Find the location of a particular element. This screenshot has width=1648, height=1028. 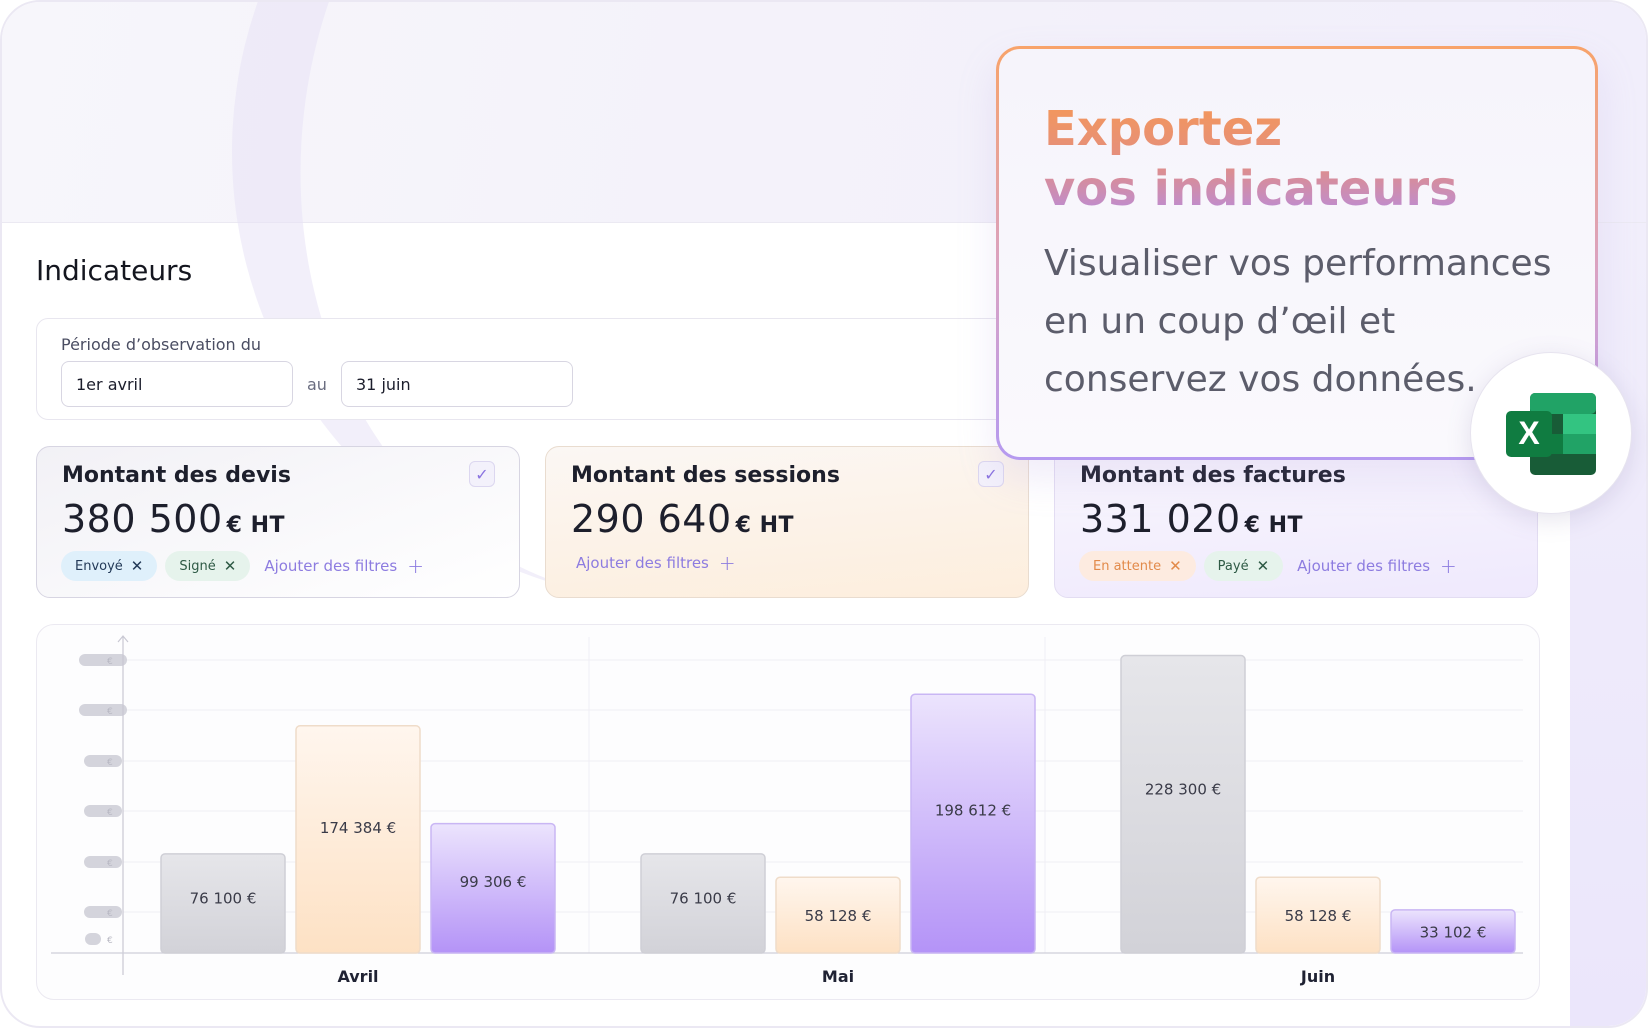

bar-value-label: 33 102 € is located at coordinates (1453, 932).